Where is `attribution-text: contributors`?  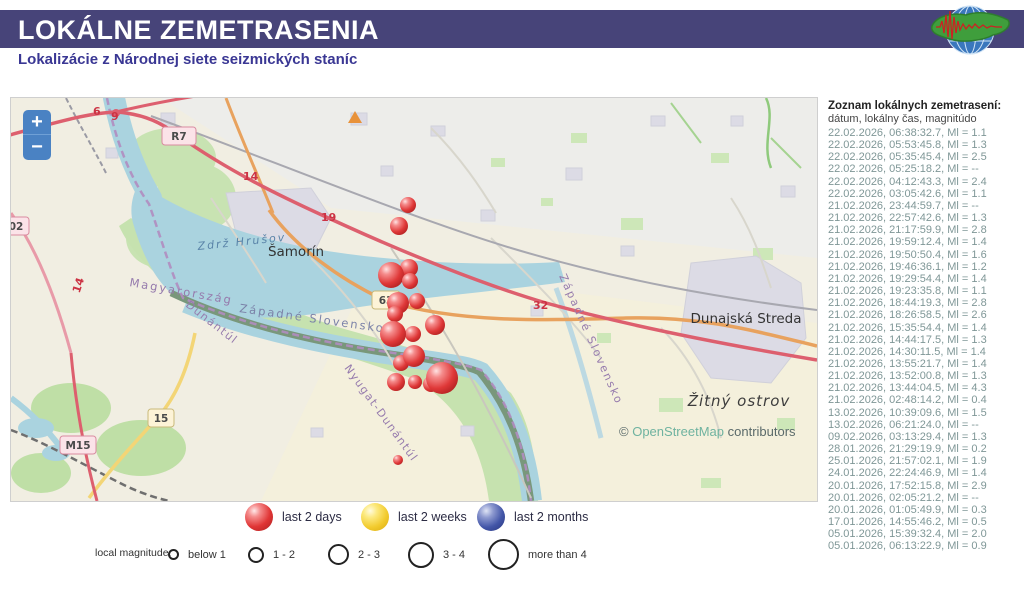 attribution-text: contributors is located at coordinates (761, 431).